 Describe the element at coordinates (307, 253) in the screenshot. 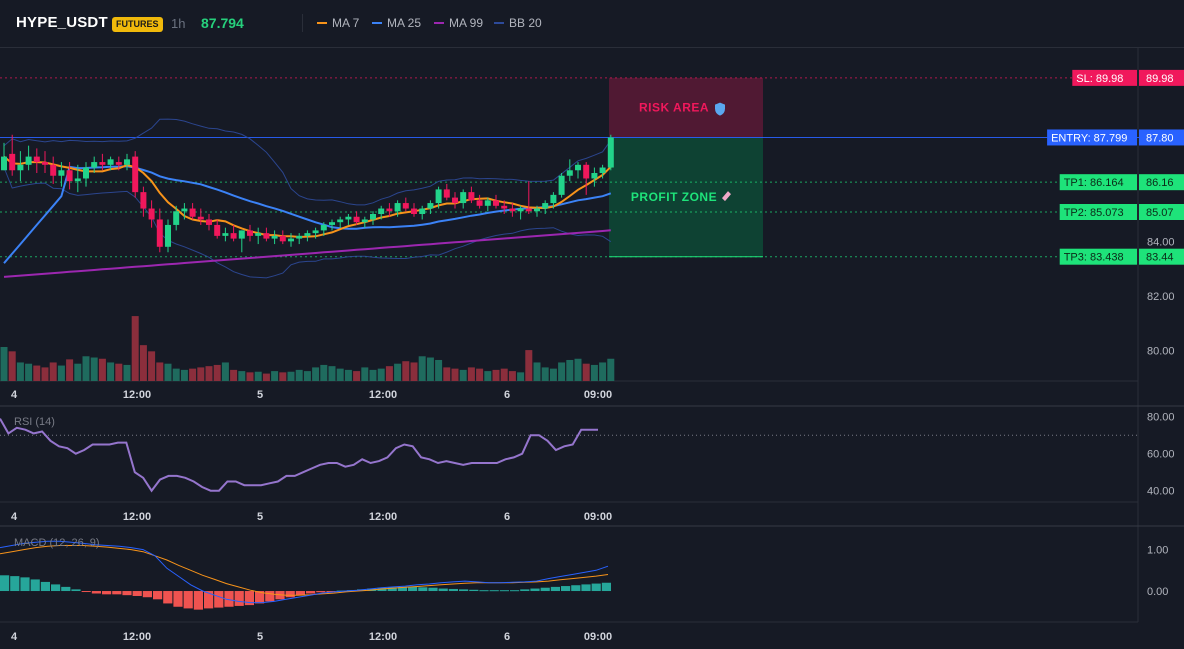

I see `ma99-line` at that location.